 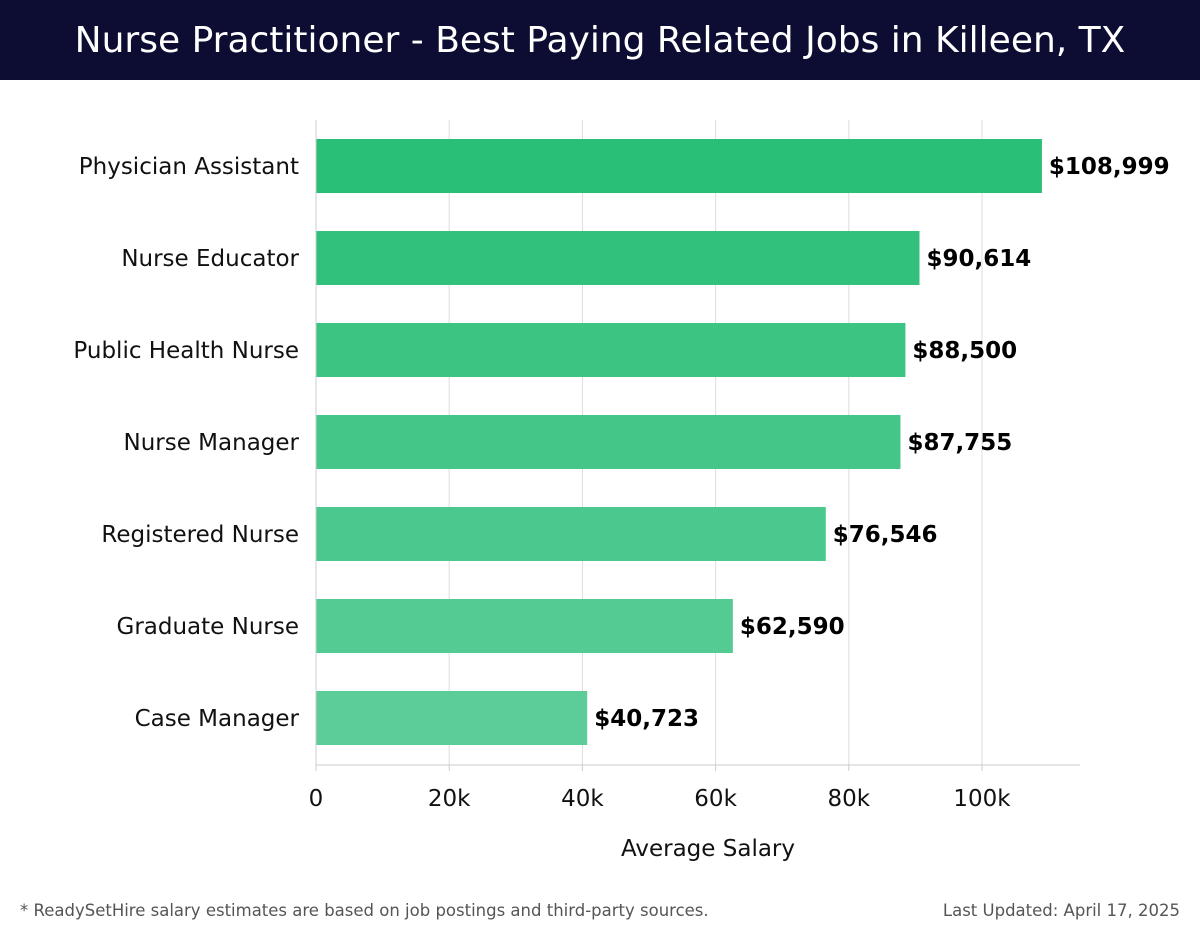 What do you see at coordinates (208, 627) in the screenshot?
I see `category-label: Graduate Nurse` at bounding box center [208, 627].